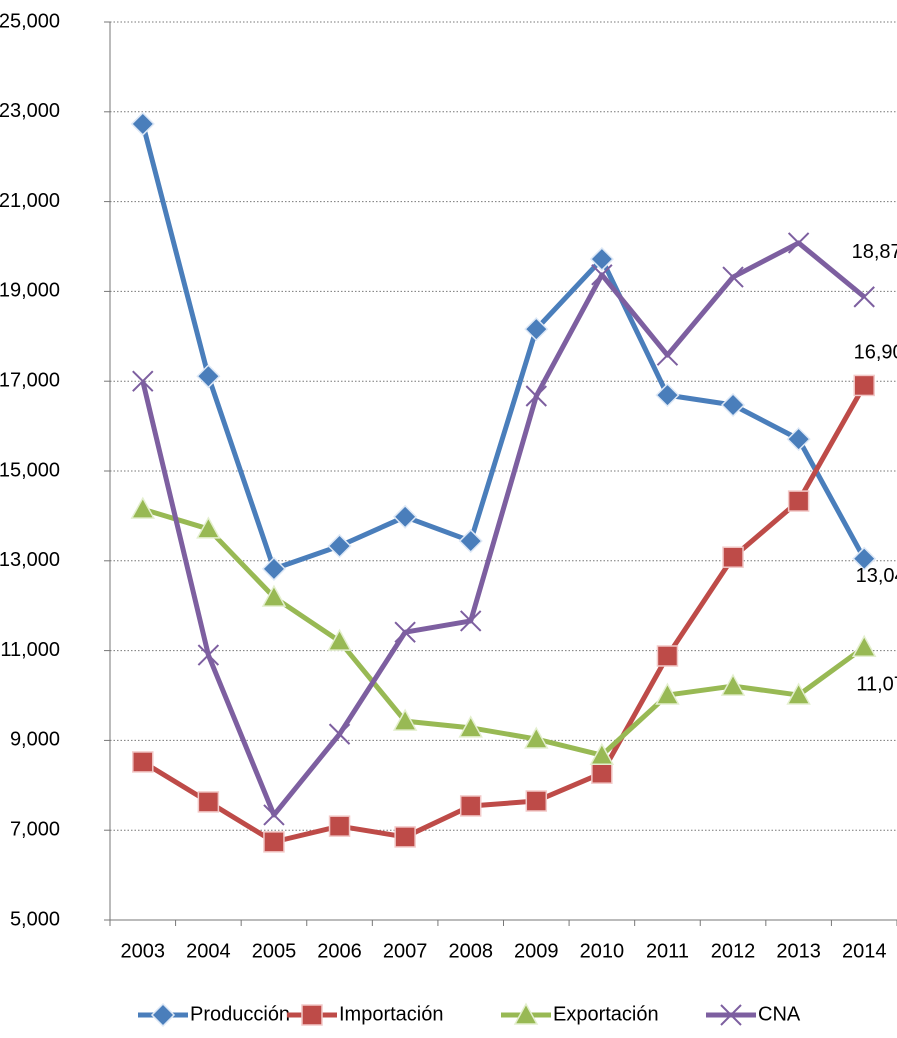 The width and height of the screenshot is (897, 1038). What do you see at coordinates (35, 829) in the screenshot?
I see `y-tick-label: 7,000` at bounding box center [35, 829].